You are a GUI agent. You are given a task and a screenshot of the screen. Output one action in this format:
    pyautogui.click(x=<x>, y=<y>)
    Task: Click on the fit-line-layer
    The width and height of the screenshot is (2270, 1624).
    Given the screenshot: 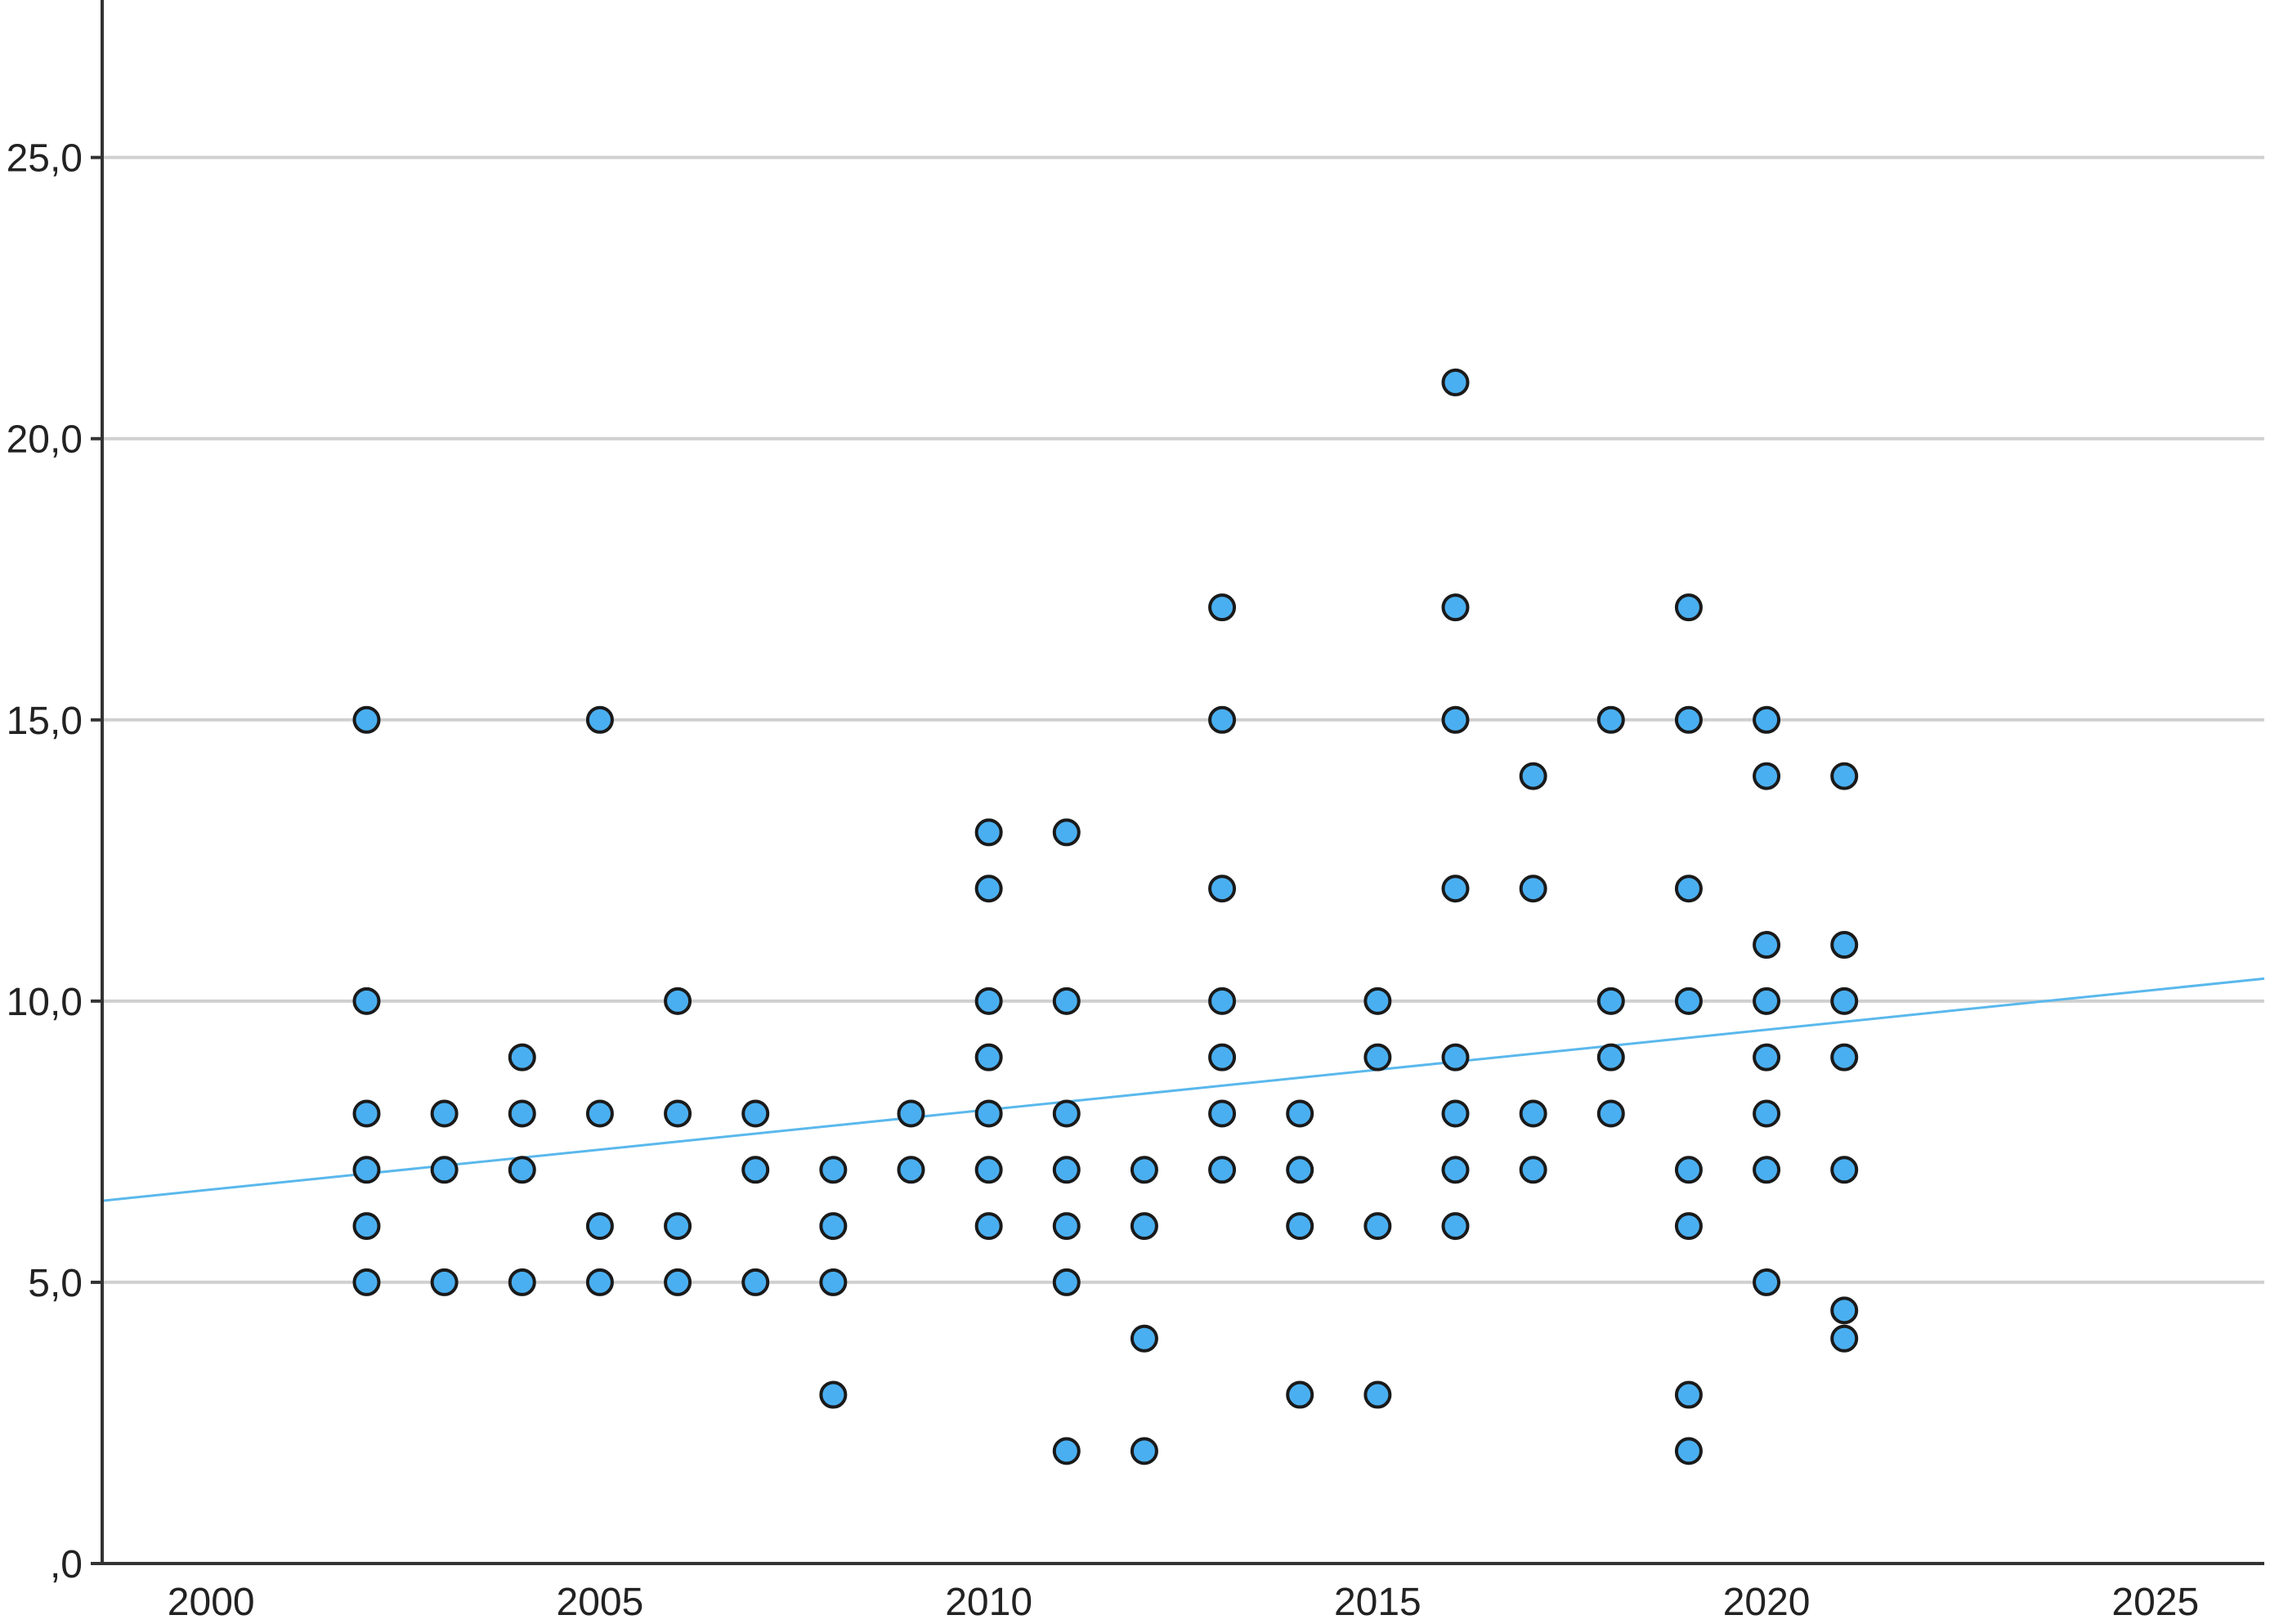 What is the action you would take?
    pyautogui.click(x=1183, y=1089)
    